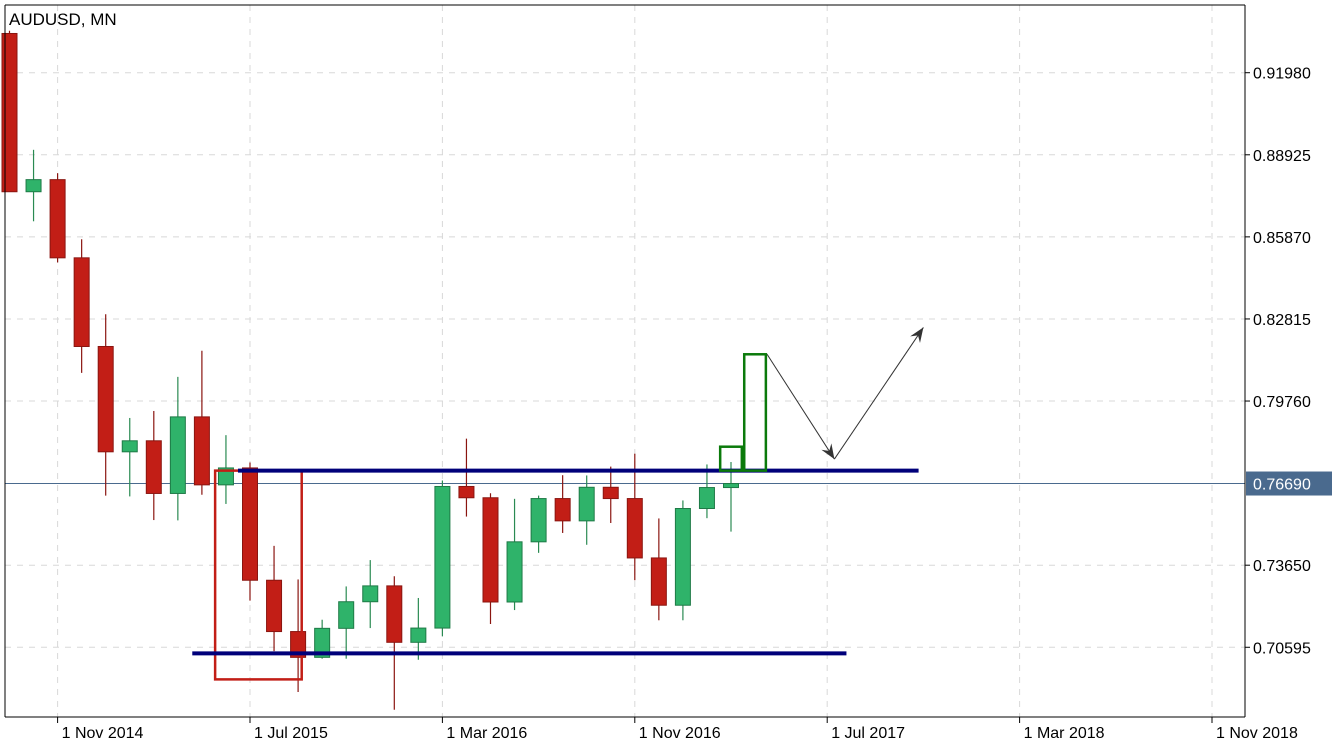 Image resolution: width=1334 pixels, height=755 pixels. What do you see at coordinates (1282, 566) in the screenshot?
I see `y-tick-label: 0.73650` at bounding box center [1282, 566].